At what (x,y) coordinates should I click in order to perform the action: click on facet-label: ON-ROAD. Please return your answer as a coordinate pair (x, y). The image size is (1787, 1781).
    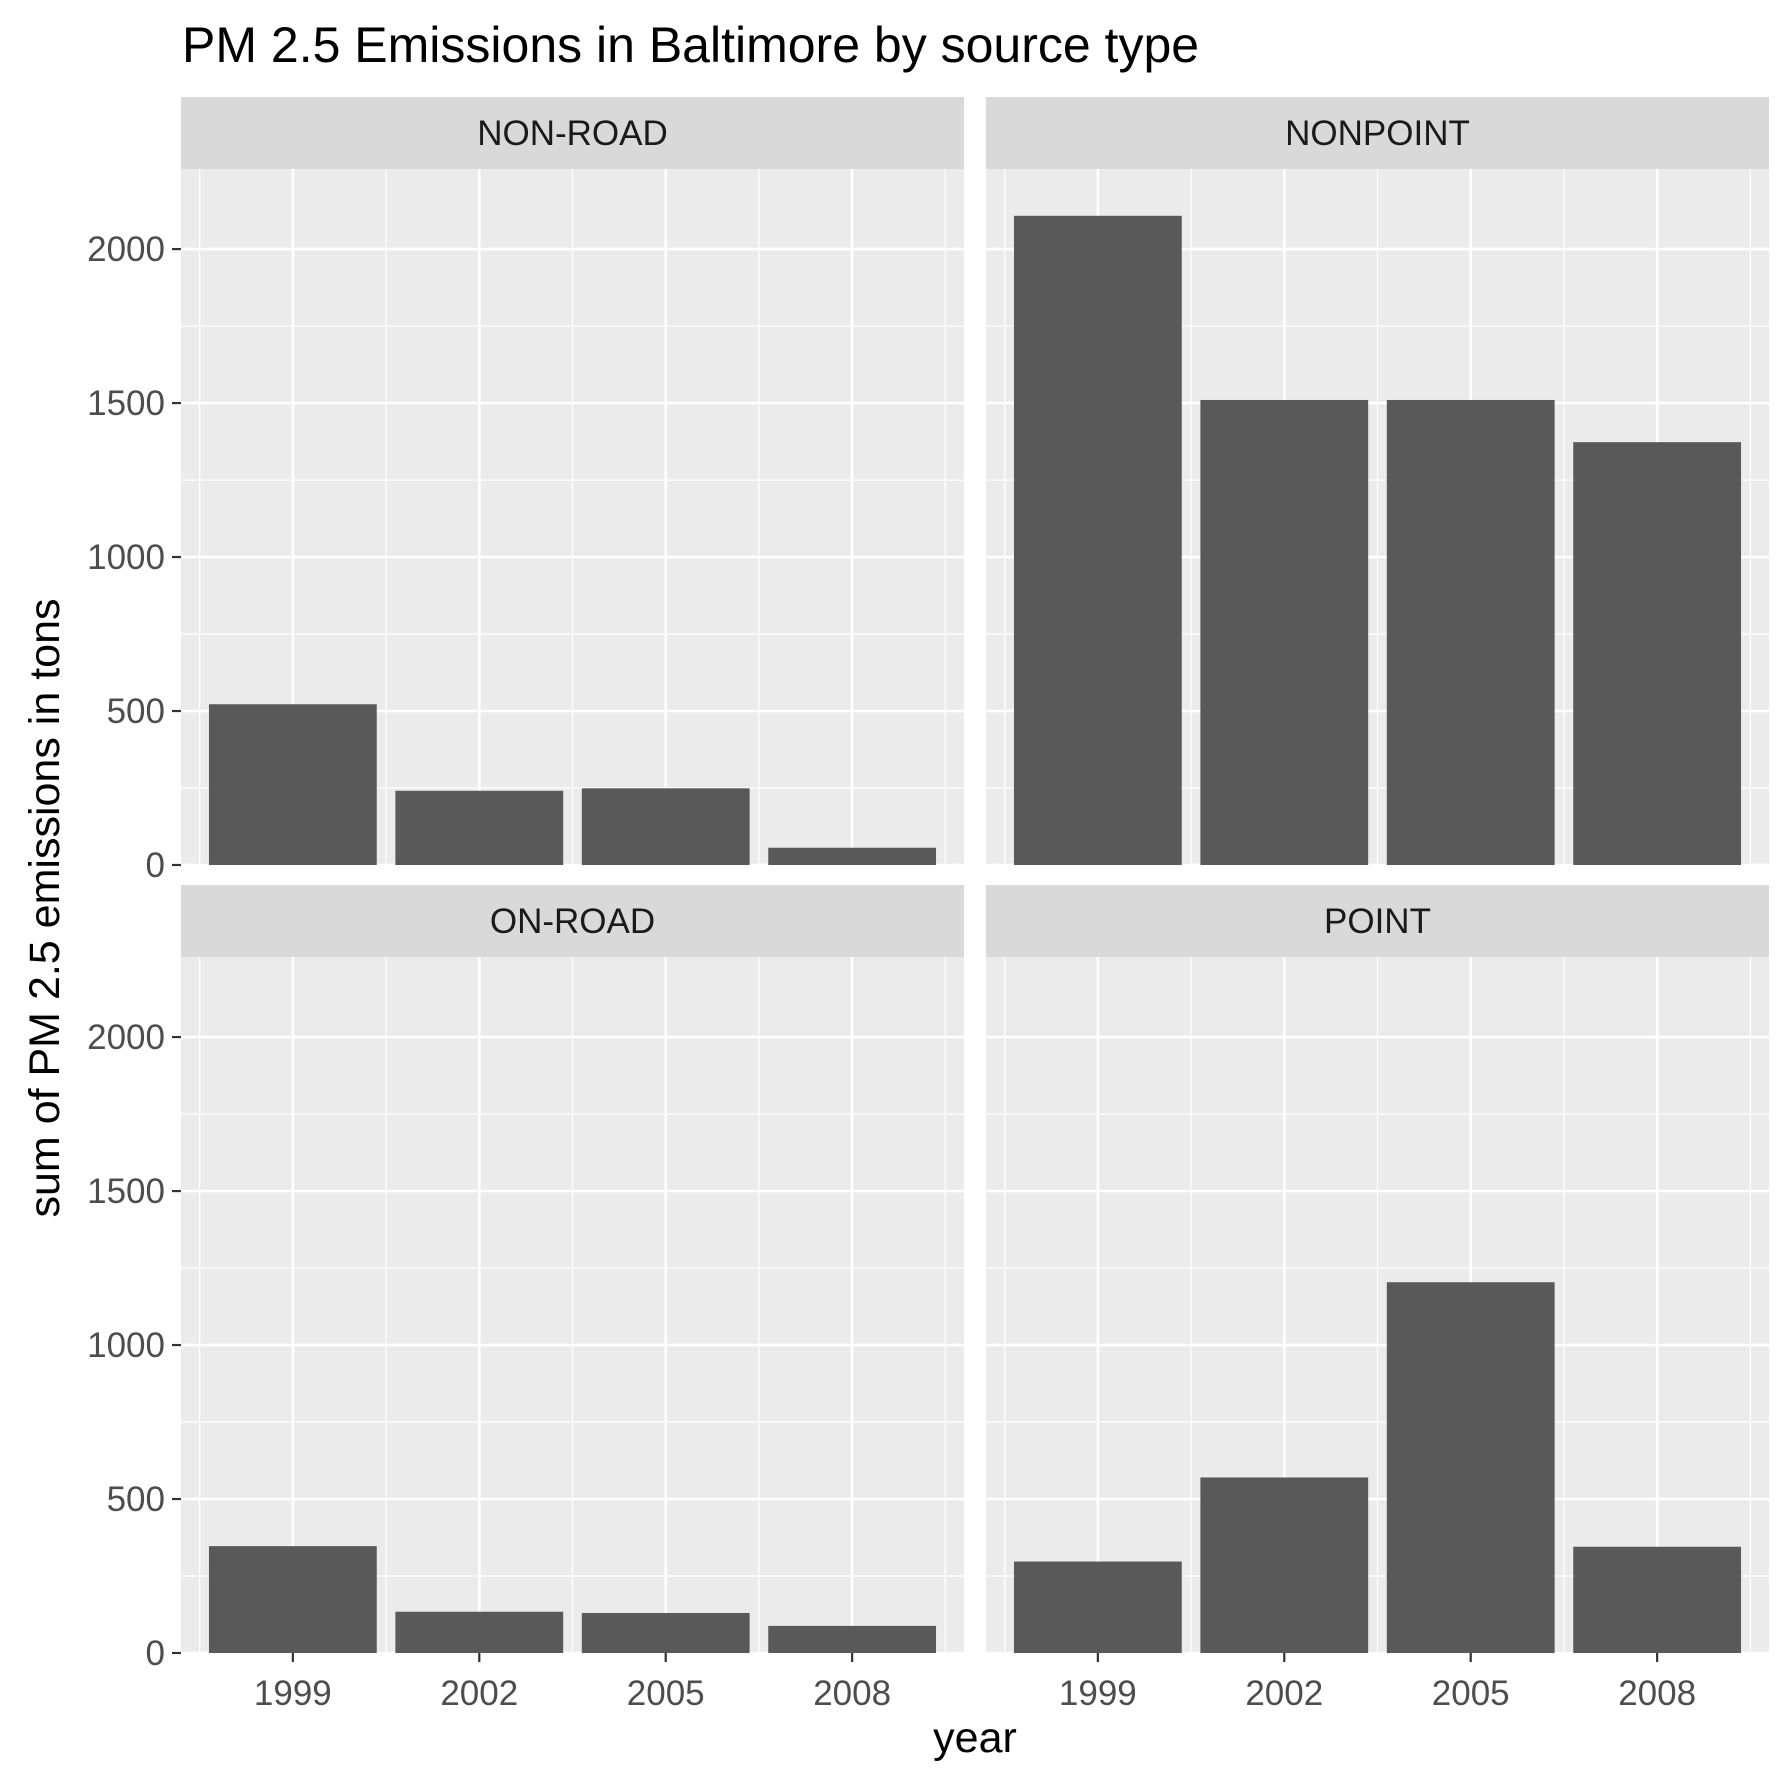
    Looking at the image, I should click on (572, 921).